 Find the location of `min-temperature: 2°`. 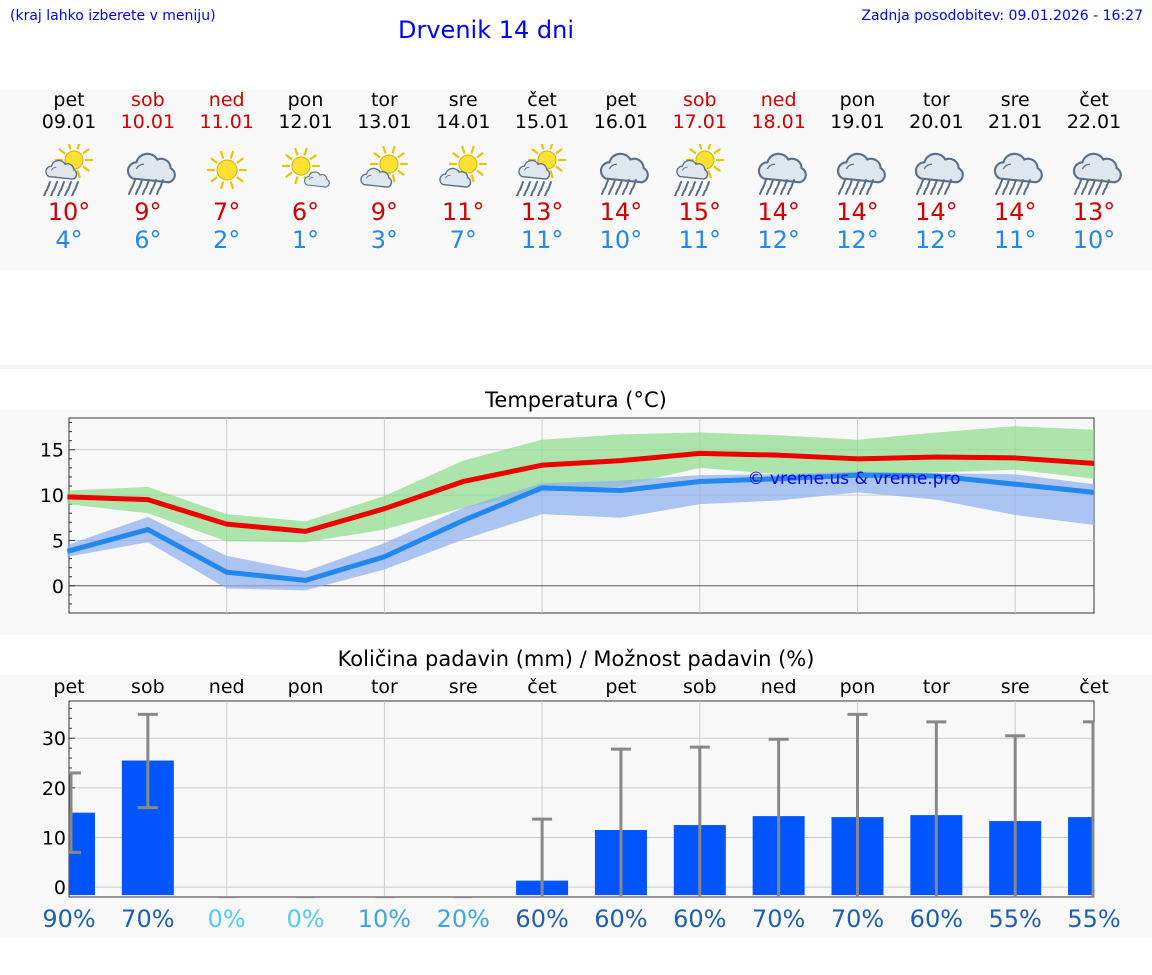

min-temperature: 2° is located at coordinates (227, 240).